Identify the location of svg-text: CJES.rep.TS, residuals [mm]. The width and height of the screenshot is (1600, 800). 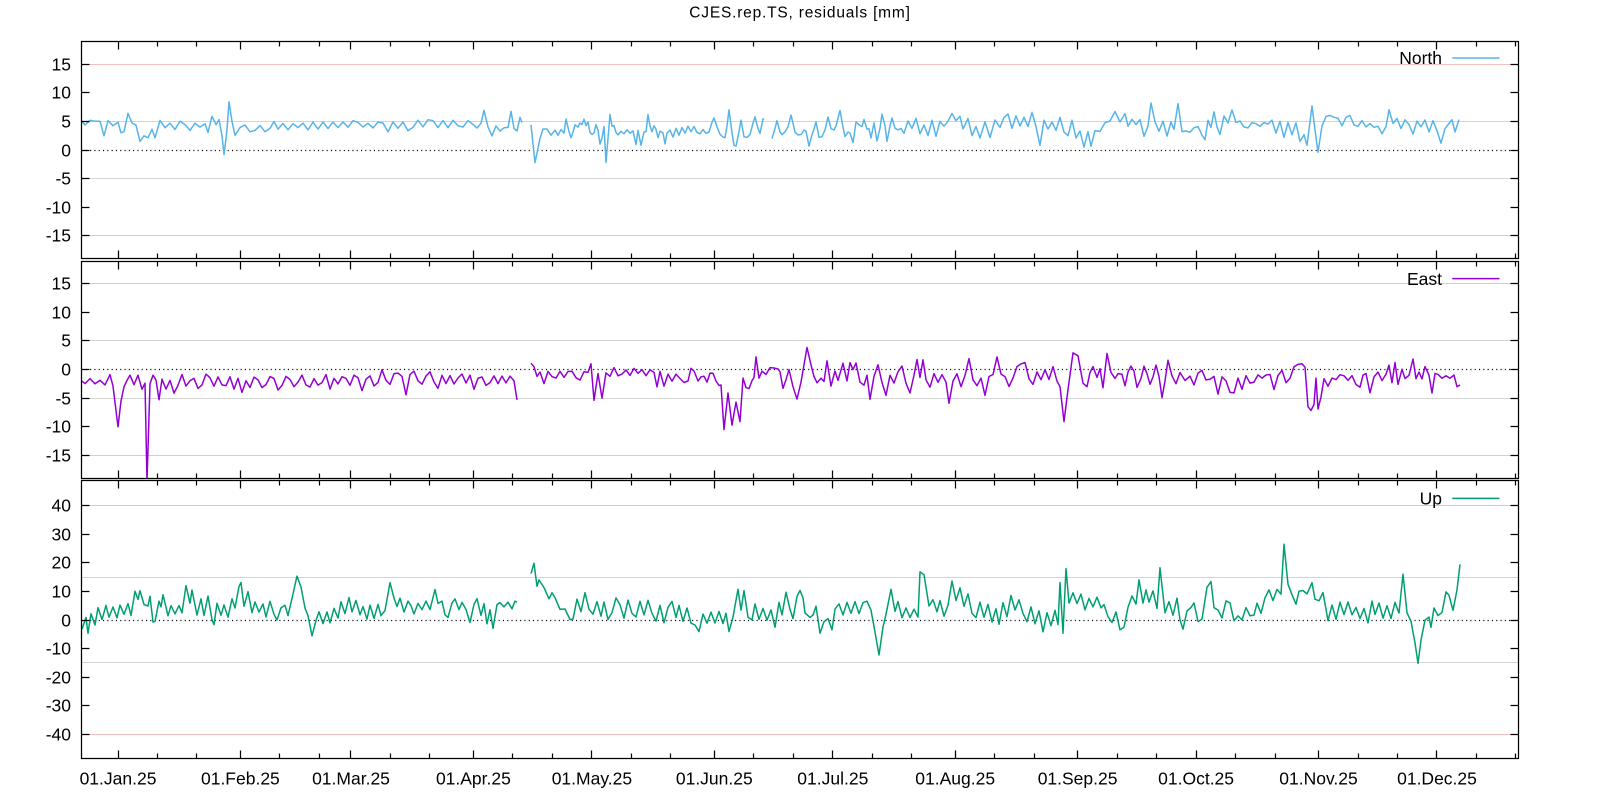
(799, 13).